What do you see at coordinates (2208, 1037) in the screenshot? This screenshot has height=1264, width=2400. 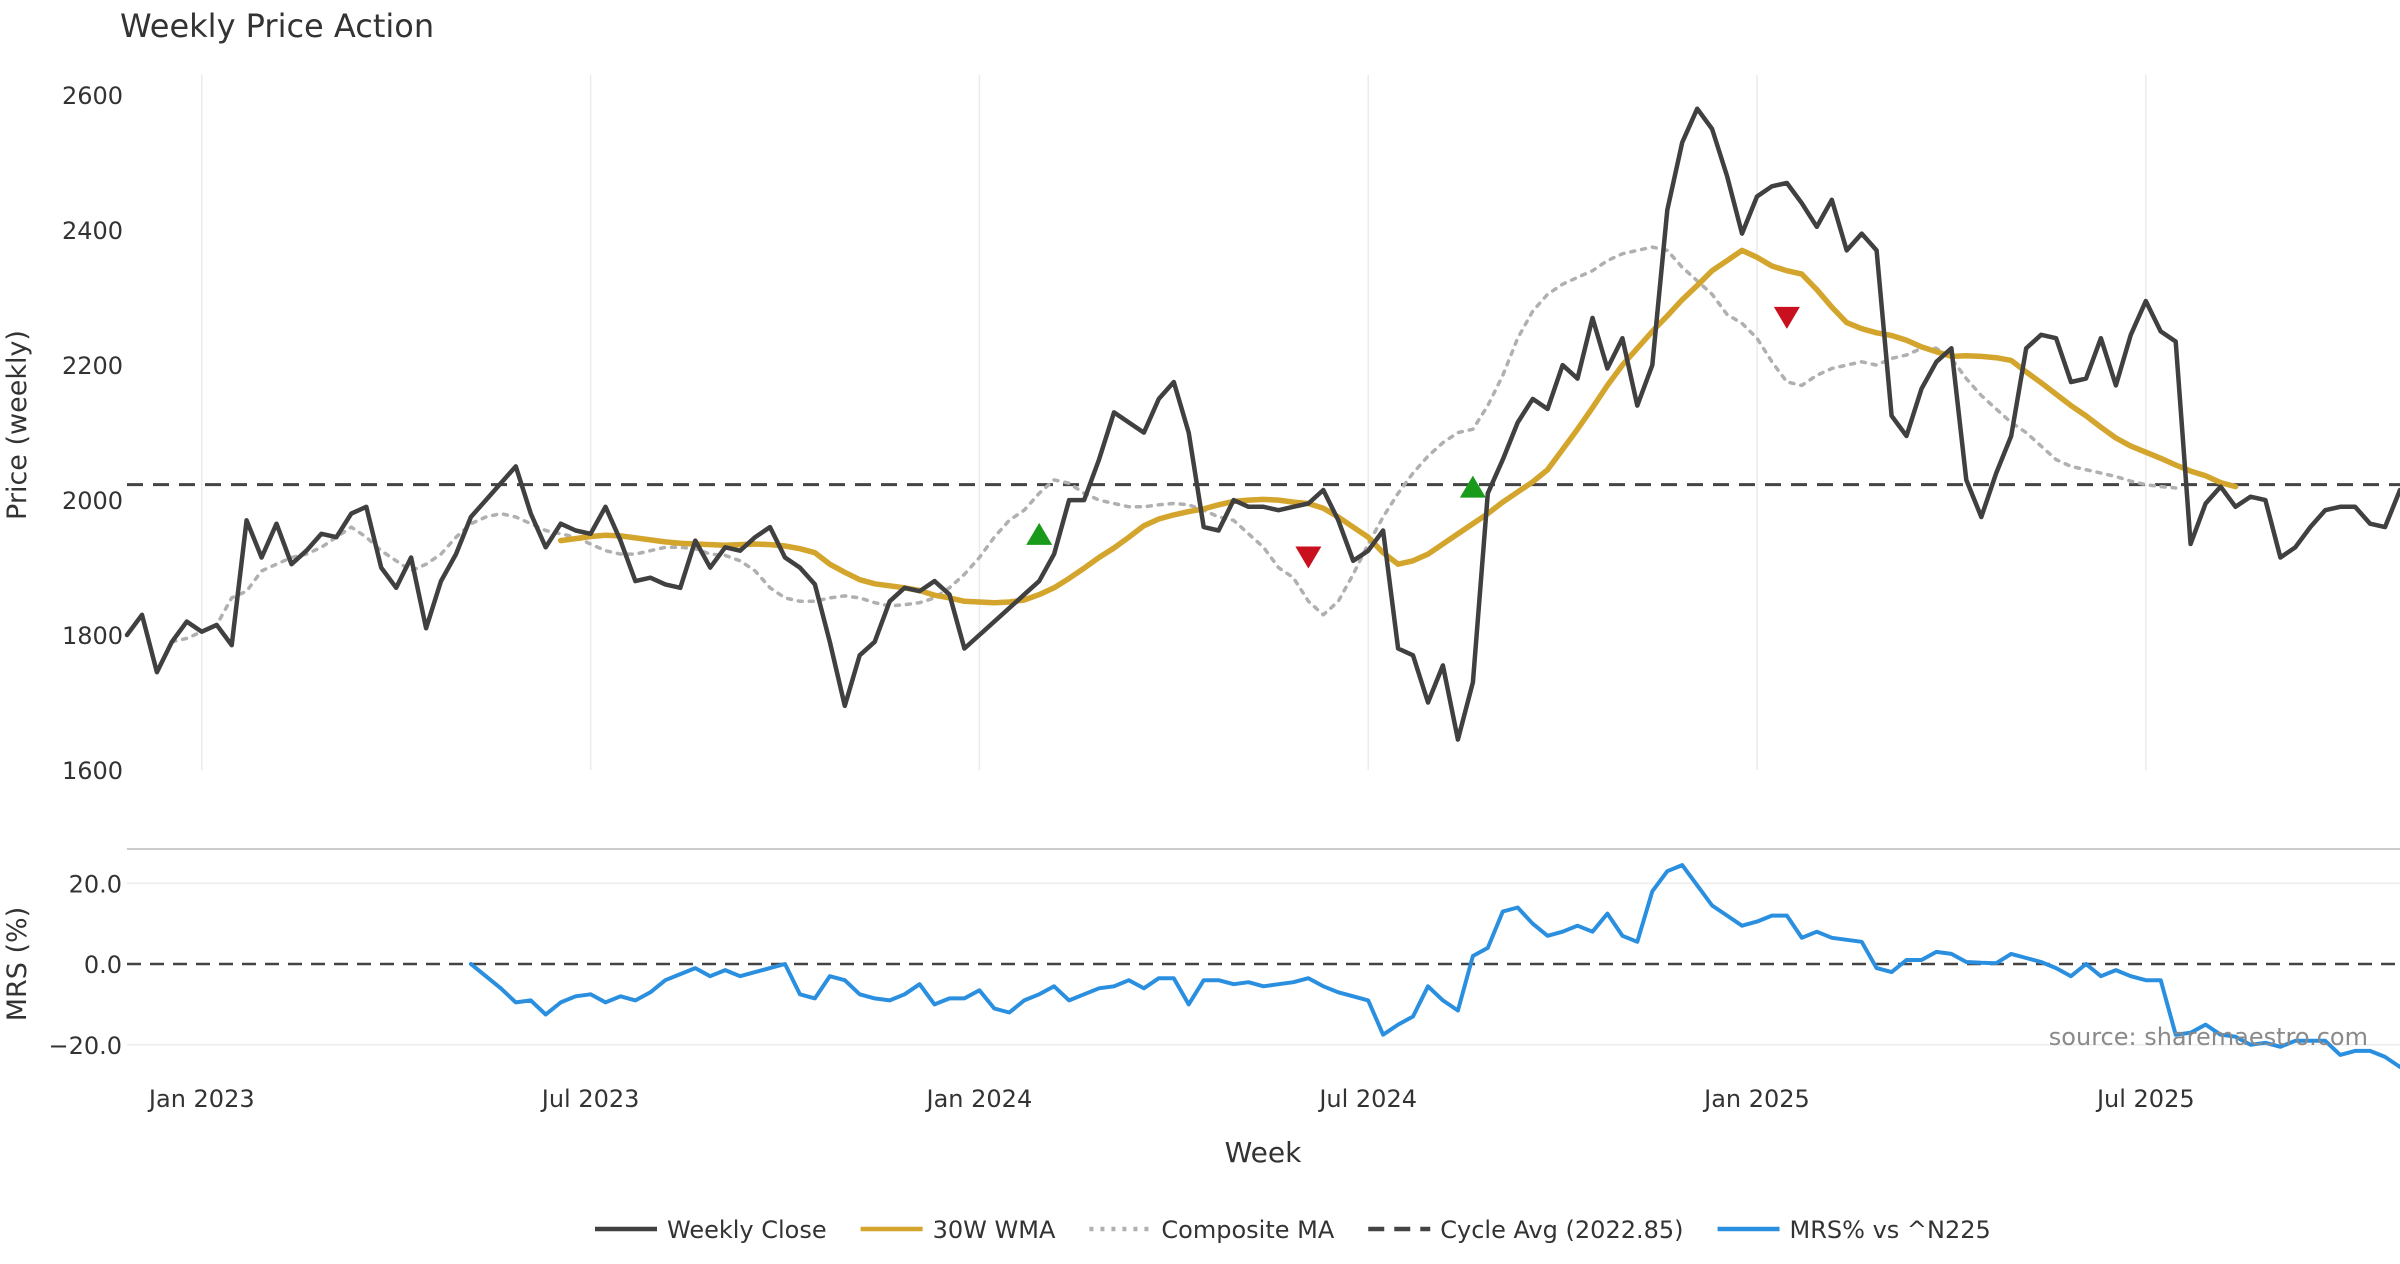 I see `source-note: source: sharemaestro.com` at bounding box center [2208, 1037].